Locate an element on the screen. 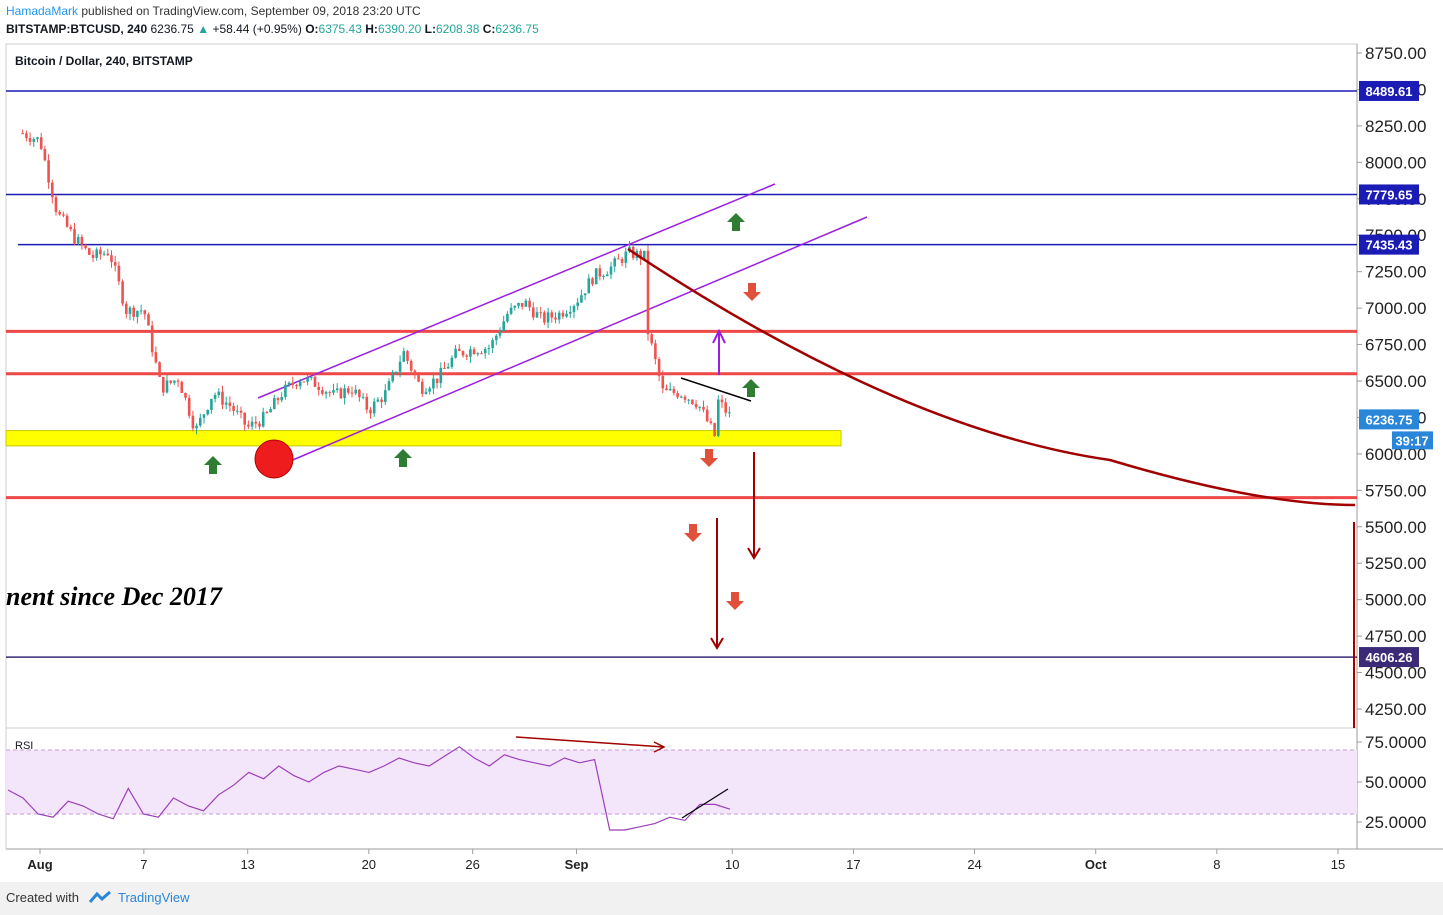 This screenshot has height=915, width=1443. low-value: 6208.38 is located at coordinates (458, 29).